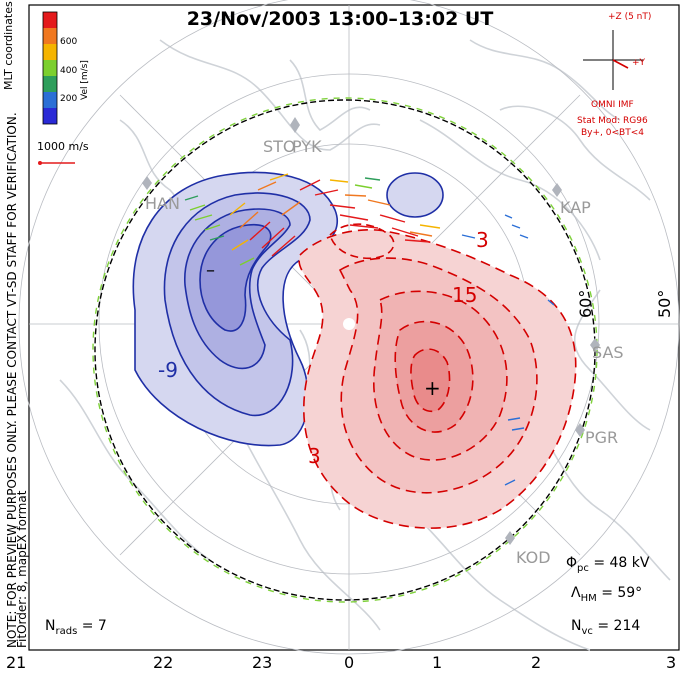  Describe the element at coordinates (50, 68) in the screenshot. I see `colorbar` at that location.